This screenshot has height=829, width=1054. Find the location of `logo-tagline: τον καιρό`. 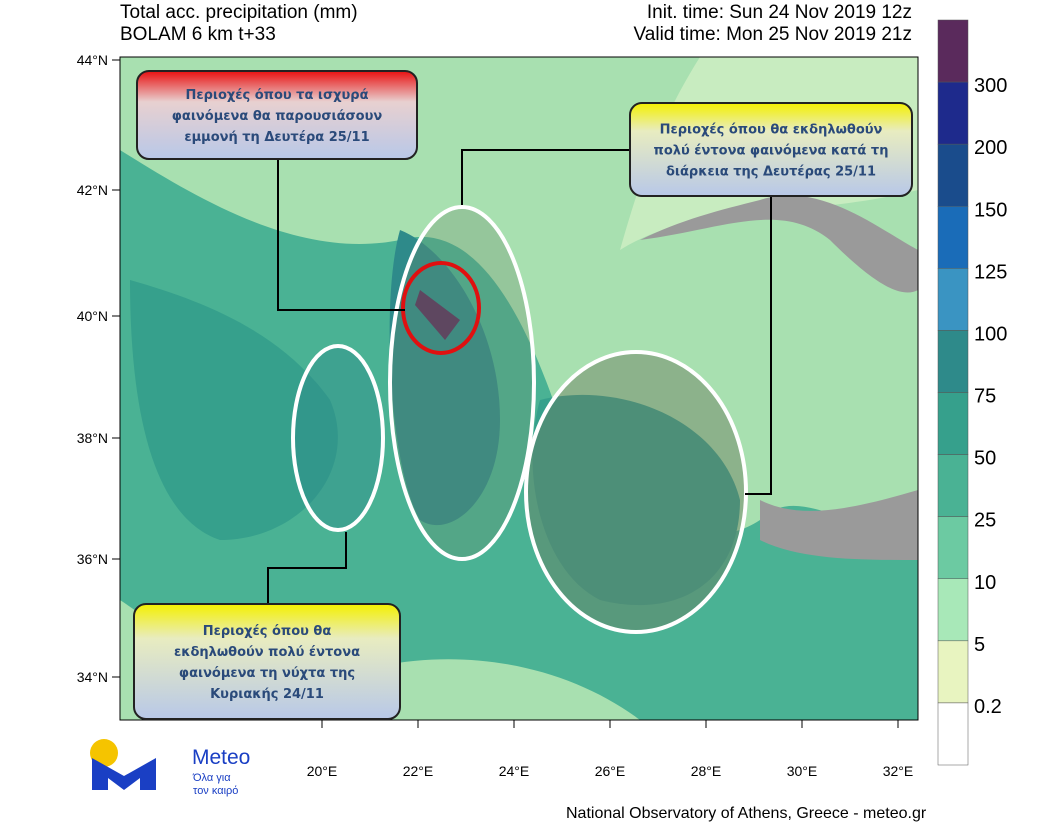

logo-tagline: τον καιρό is located at coordinates (215, 791).